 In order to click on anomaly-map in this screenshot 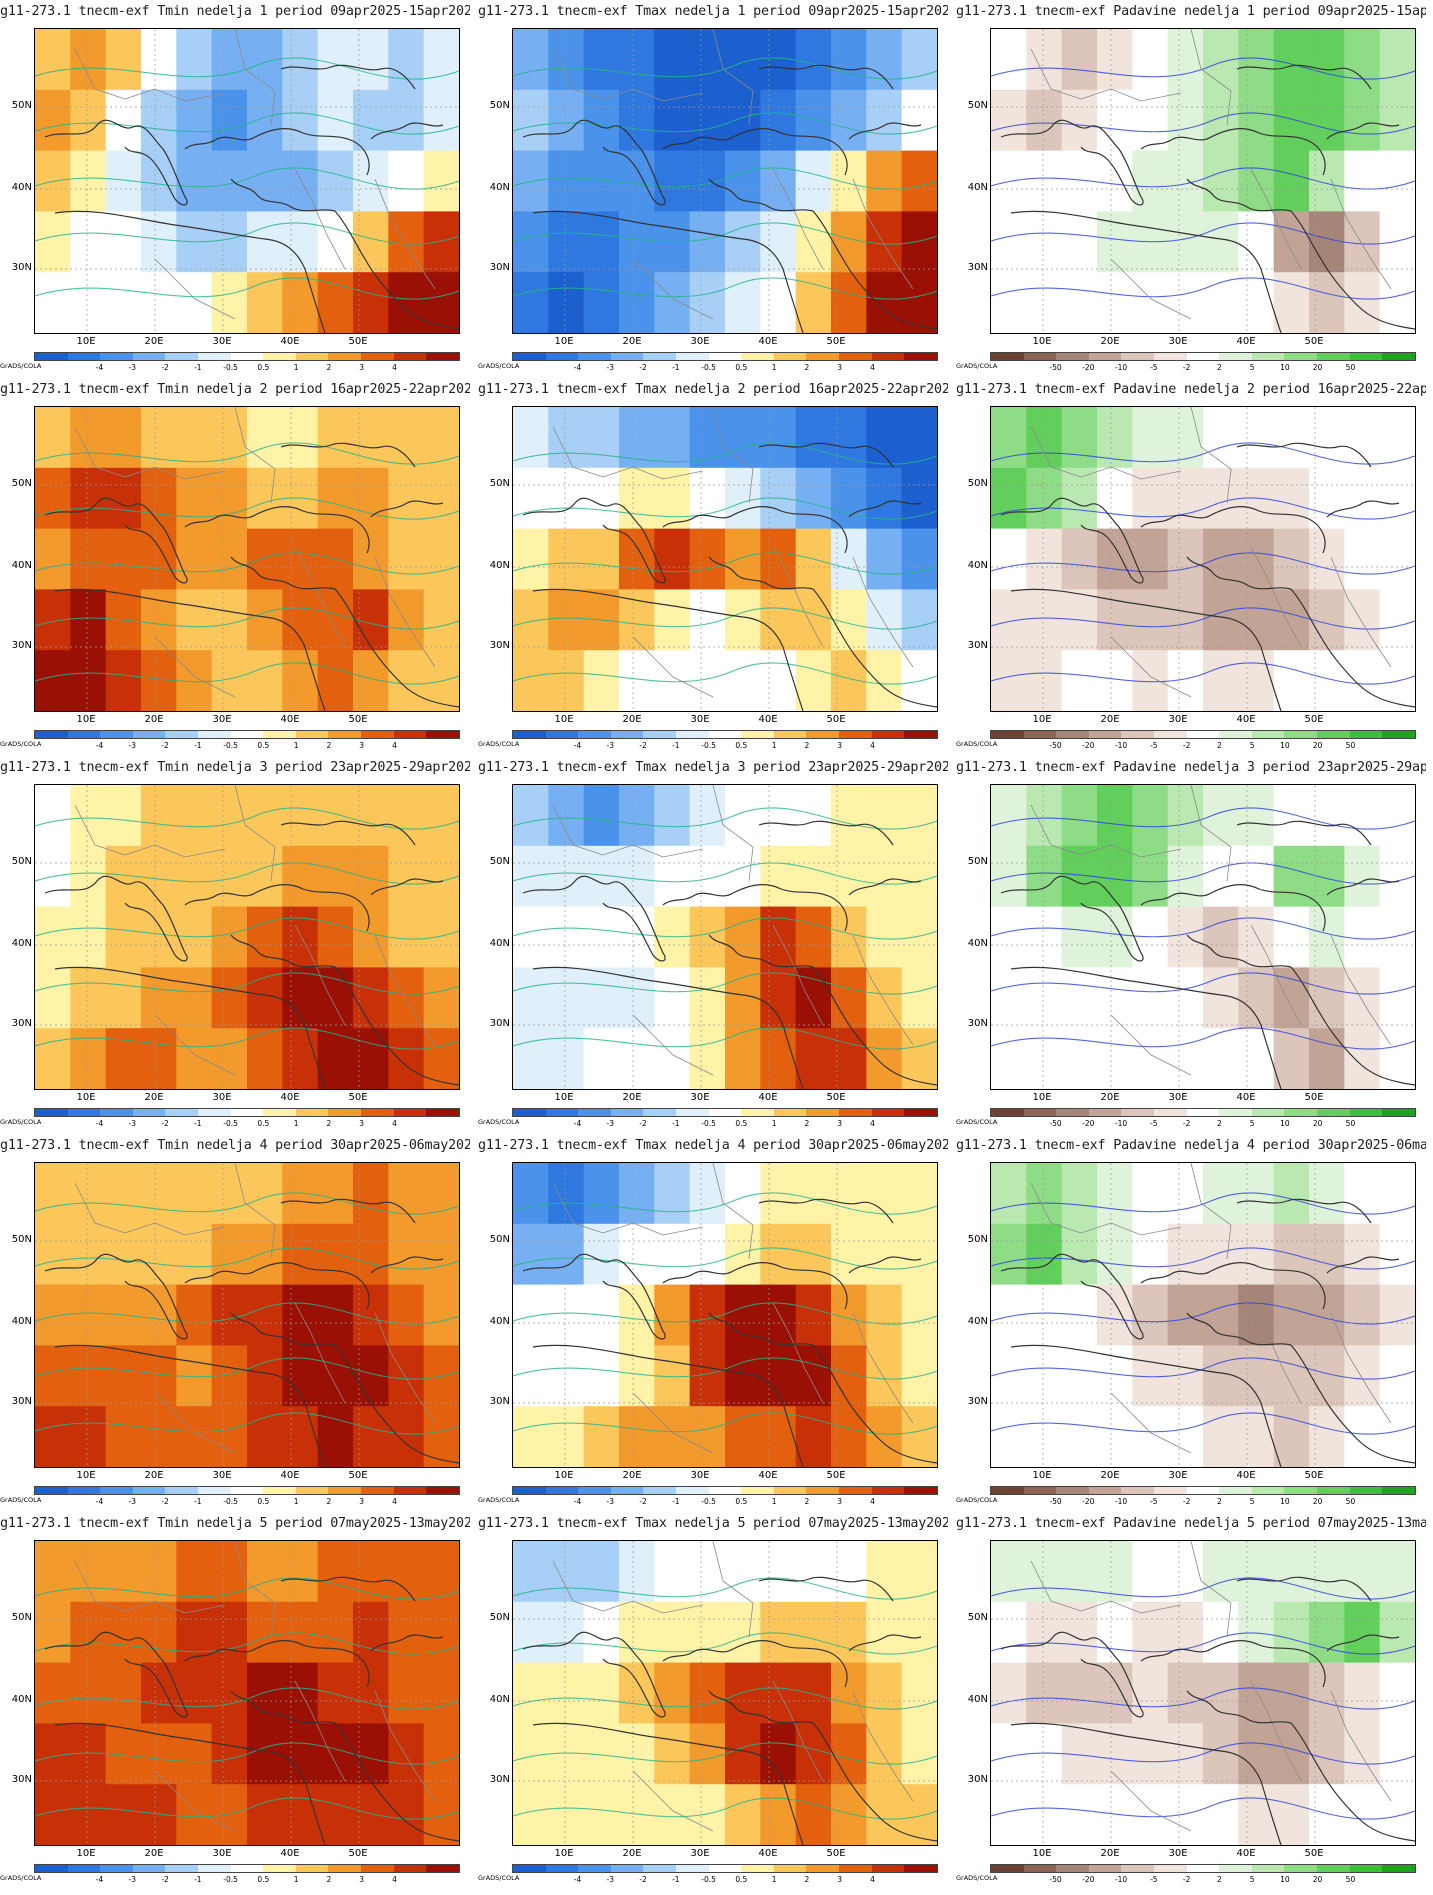, I will do `click(1203, 1693)`.